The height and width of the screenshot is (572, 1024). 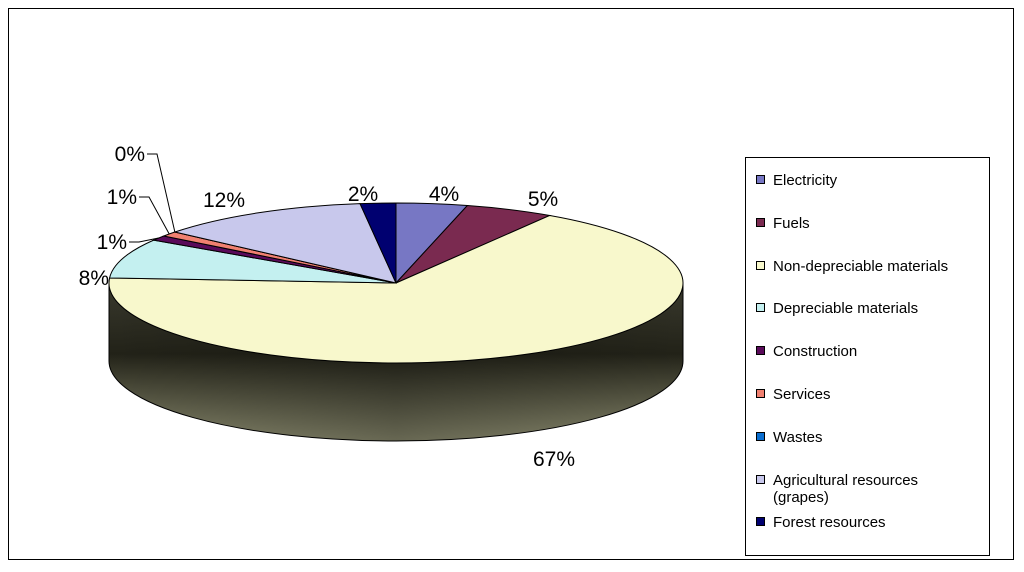 I want to click on legend-label: Depreciable materials, so click(x=846, y=309).